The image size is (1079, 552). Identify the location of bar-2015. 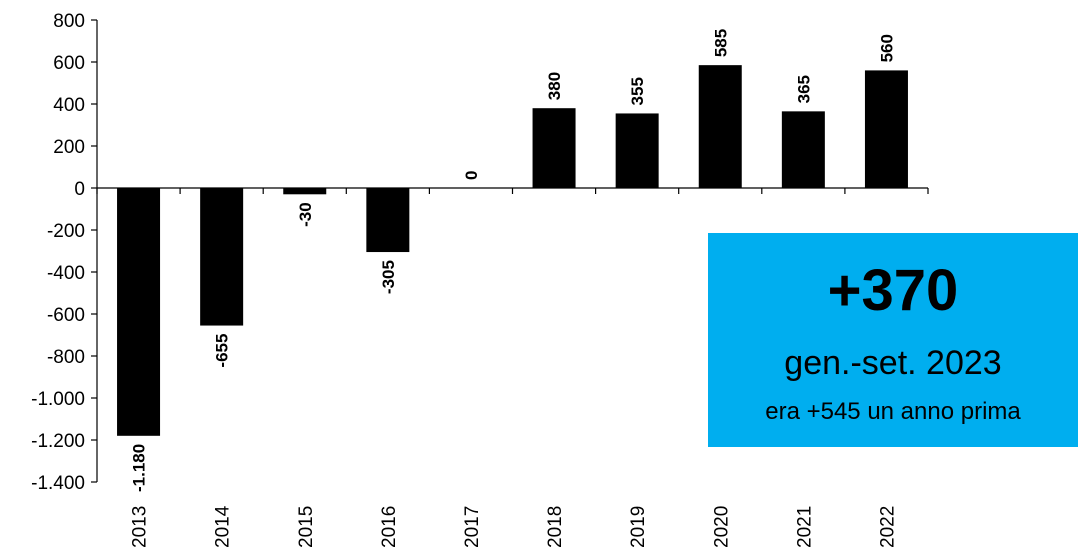
(305, 191).